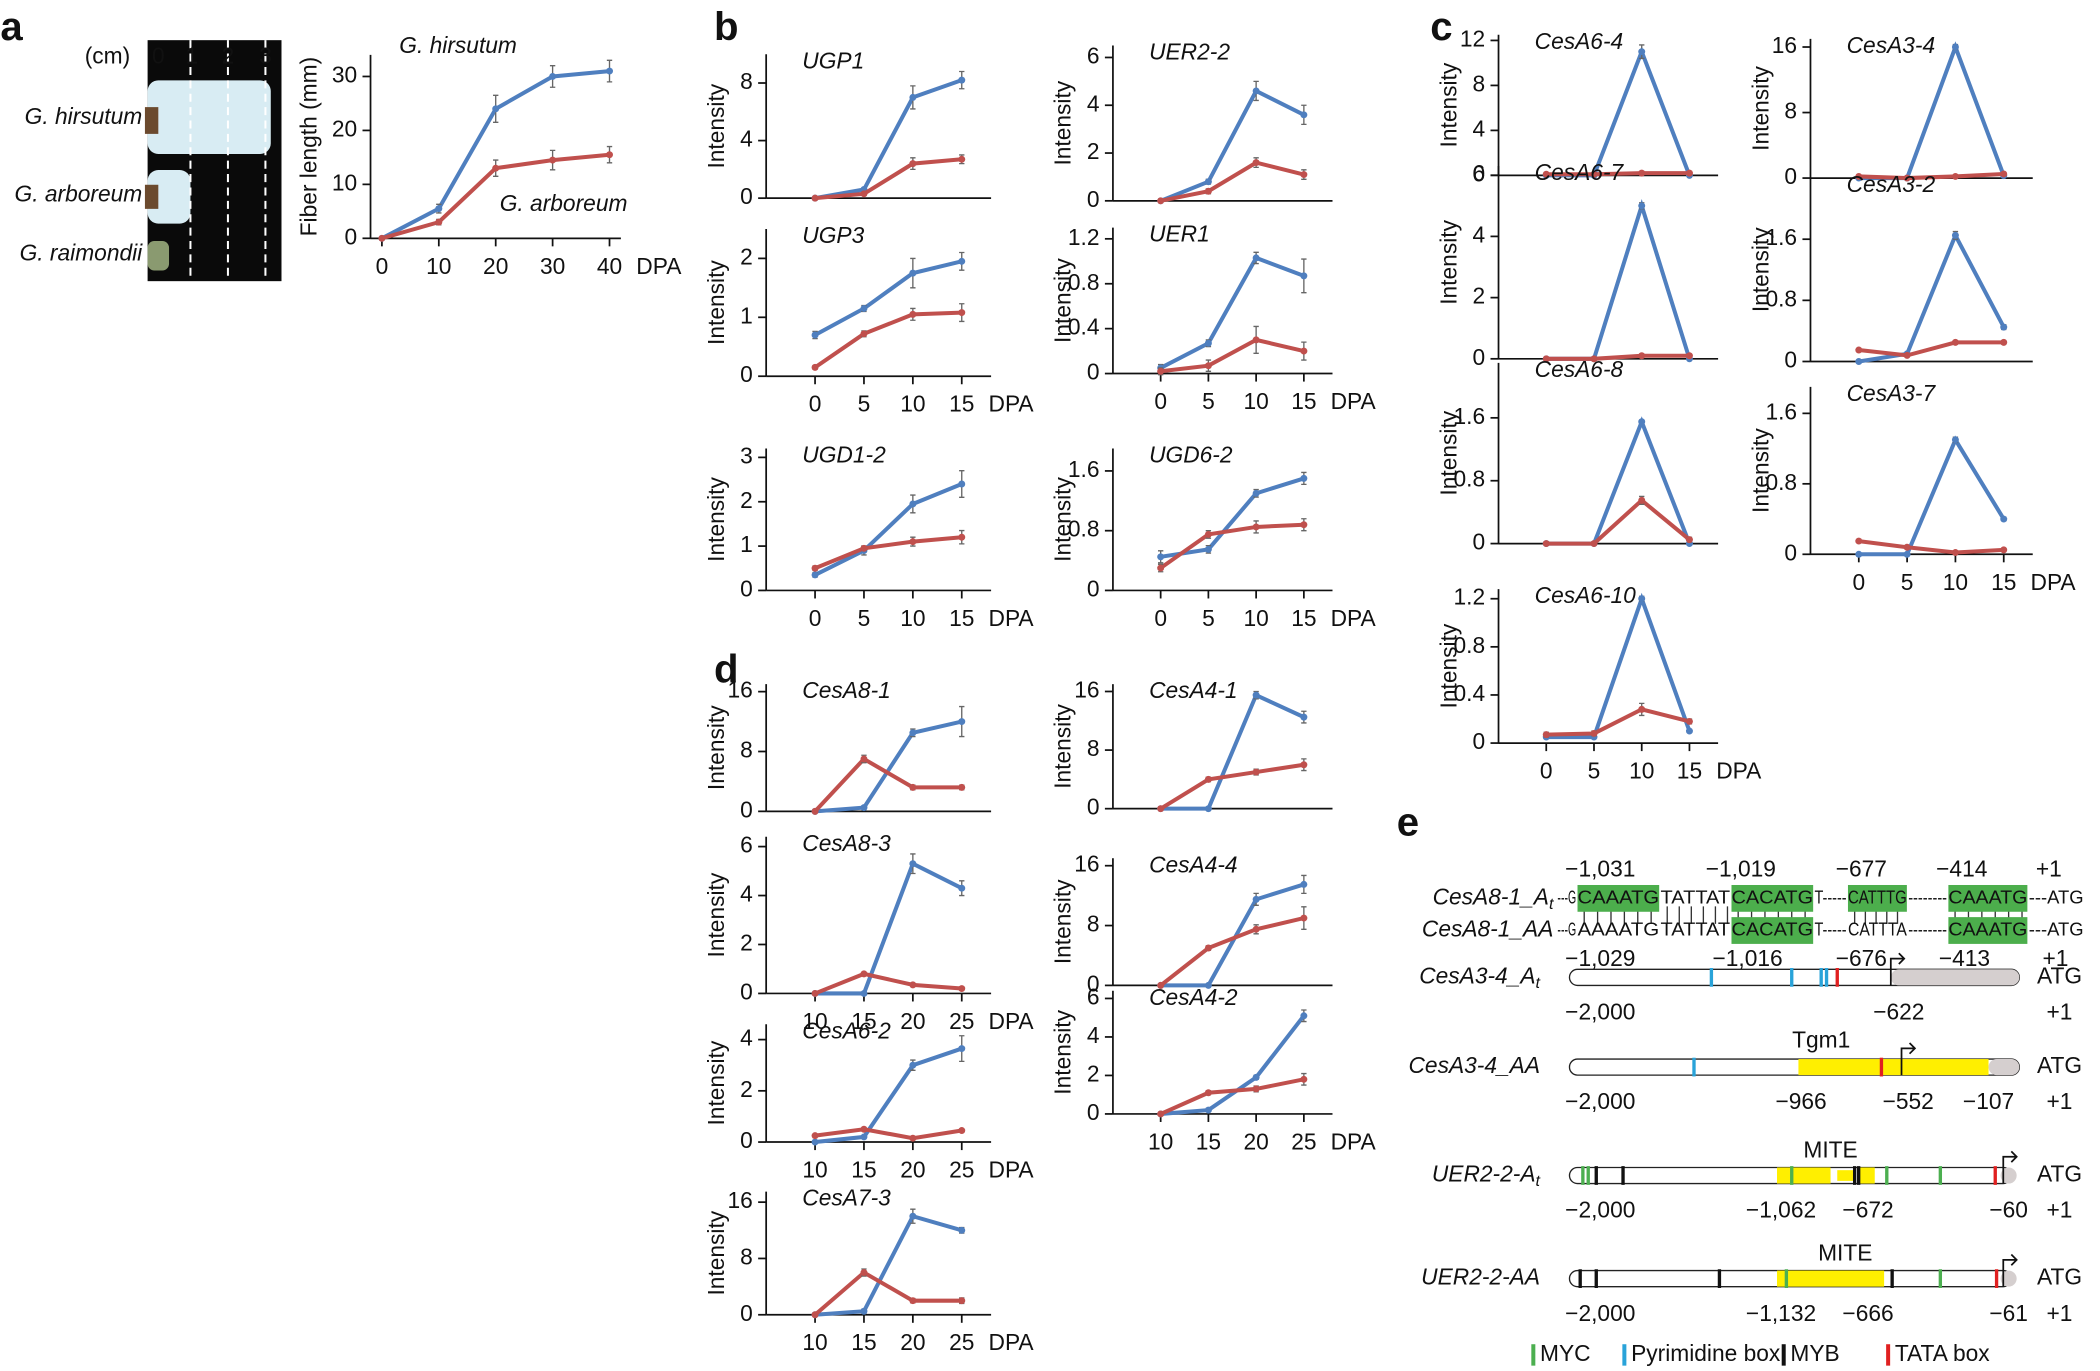 The height and width of the screenshot is (1371, 2100). What do you see at coordinates (1191, 455) in the screenshot?
I see `chart-title: UGD6-2` at bounding box center [1191, 455].